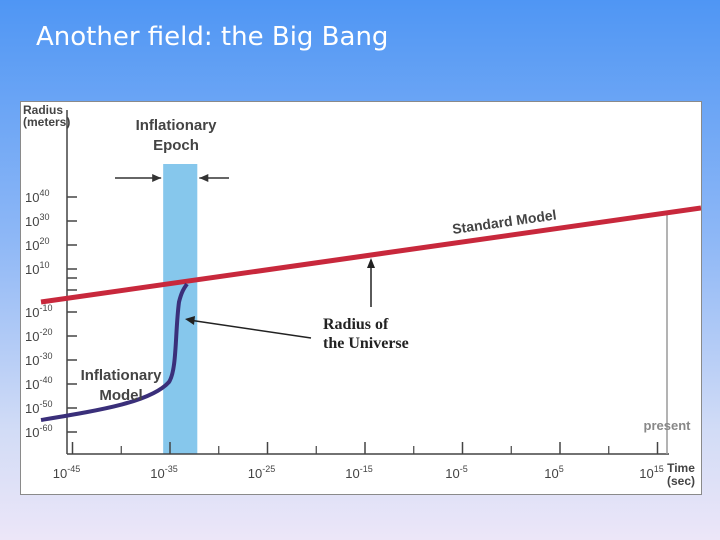 The image size is (720, 540). I want to click on present-label: present, so click(668, 425).